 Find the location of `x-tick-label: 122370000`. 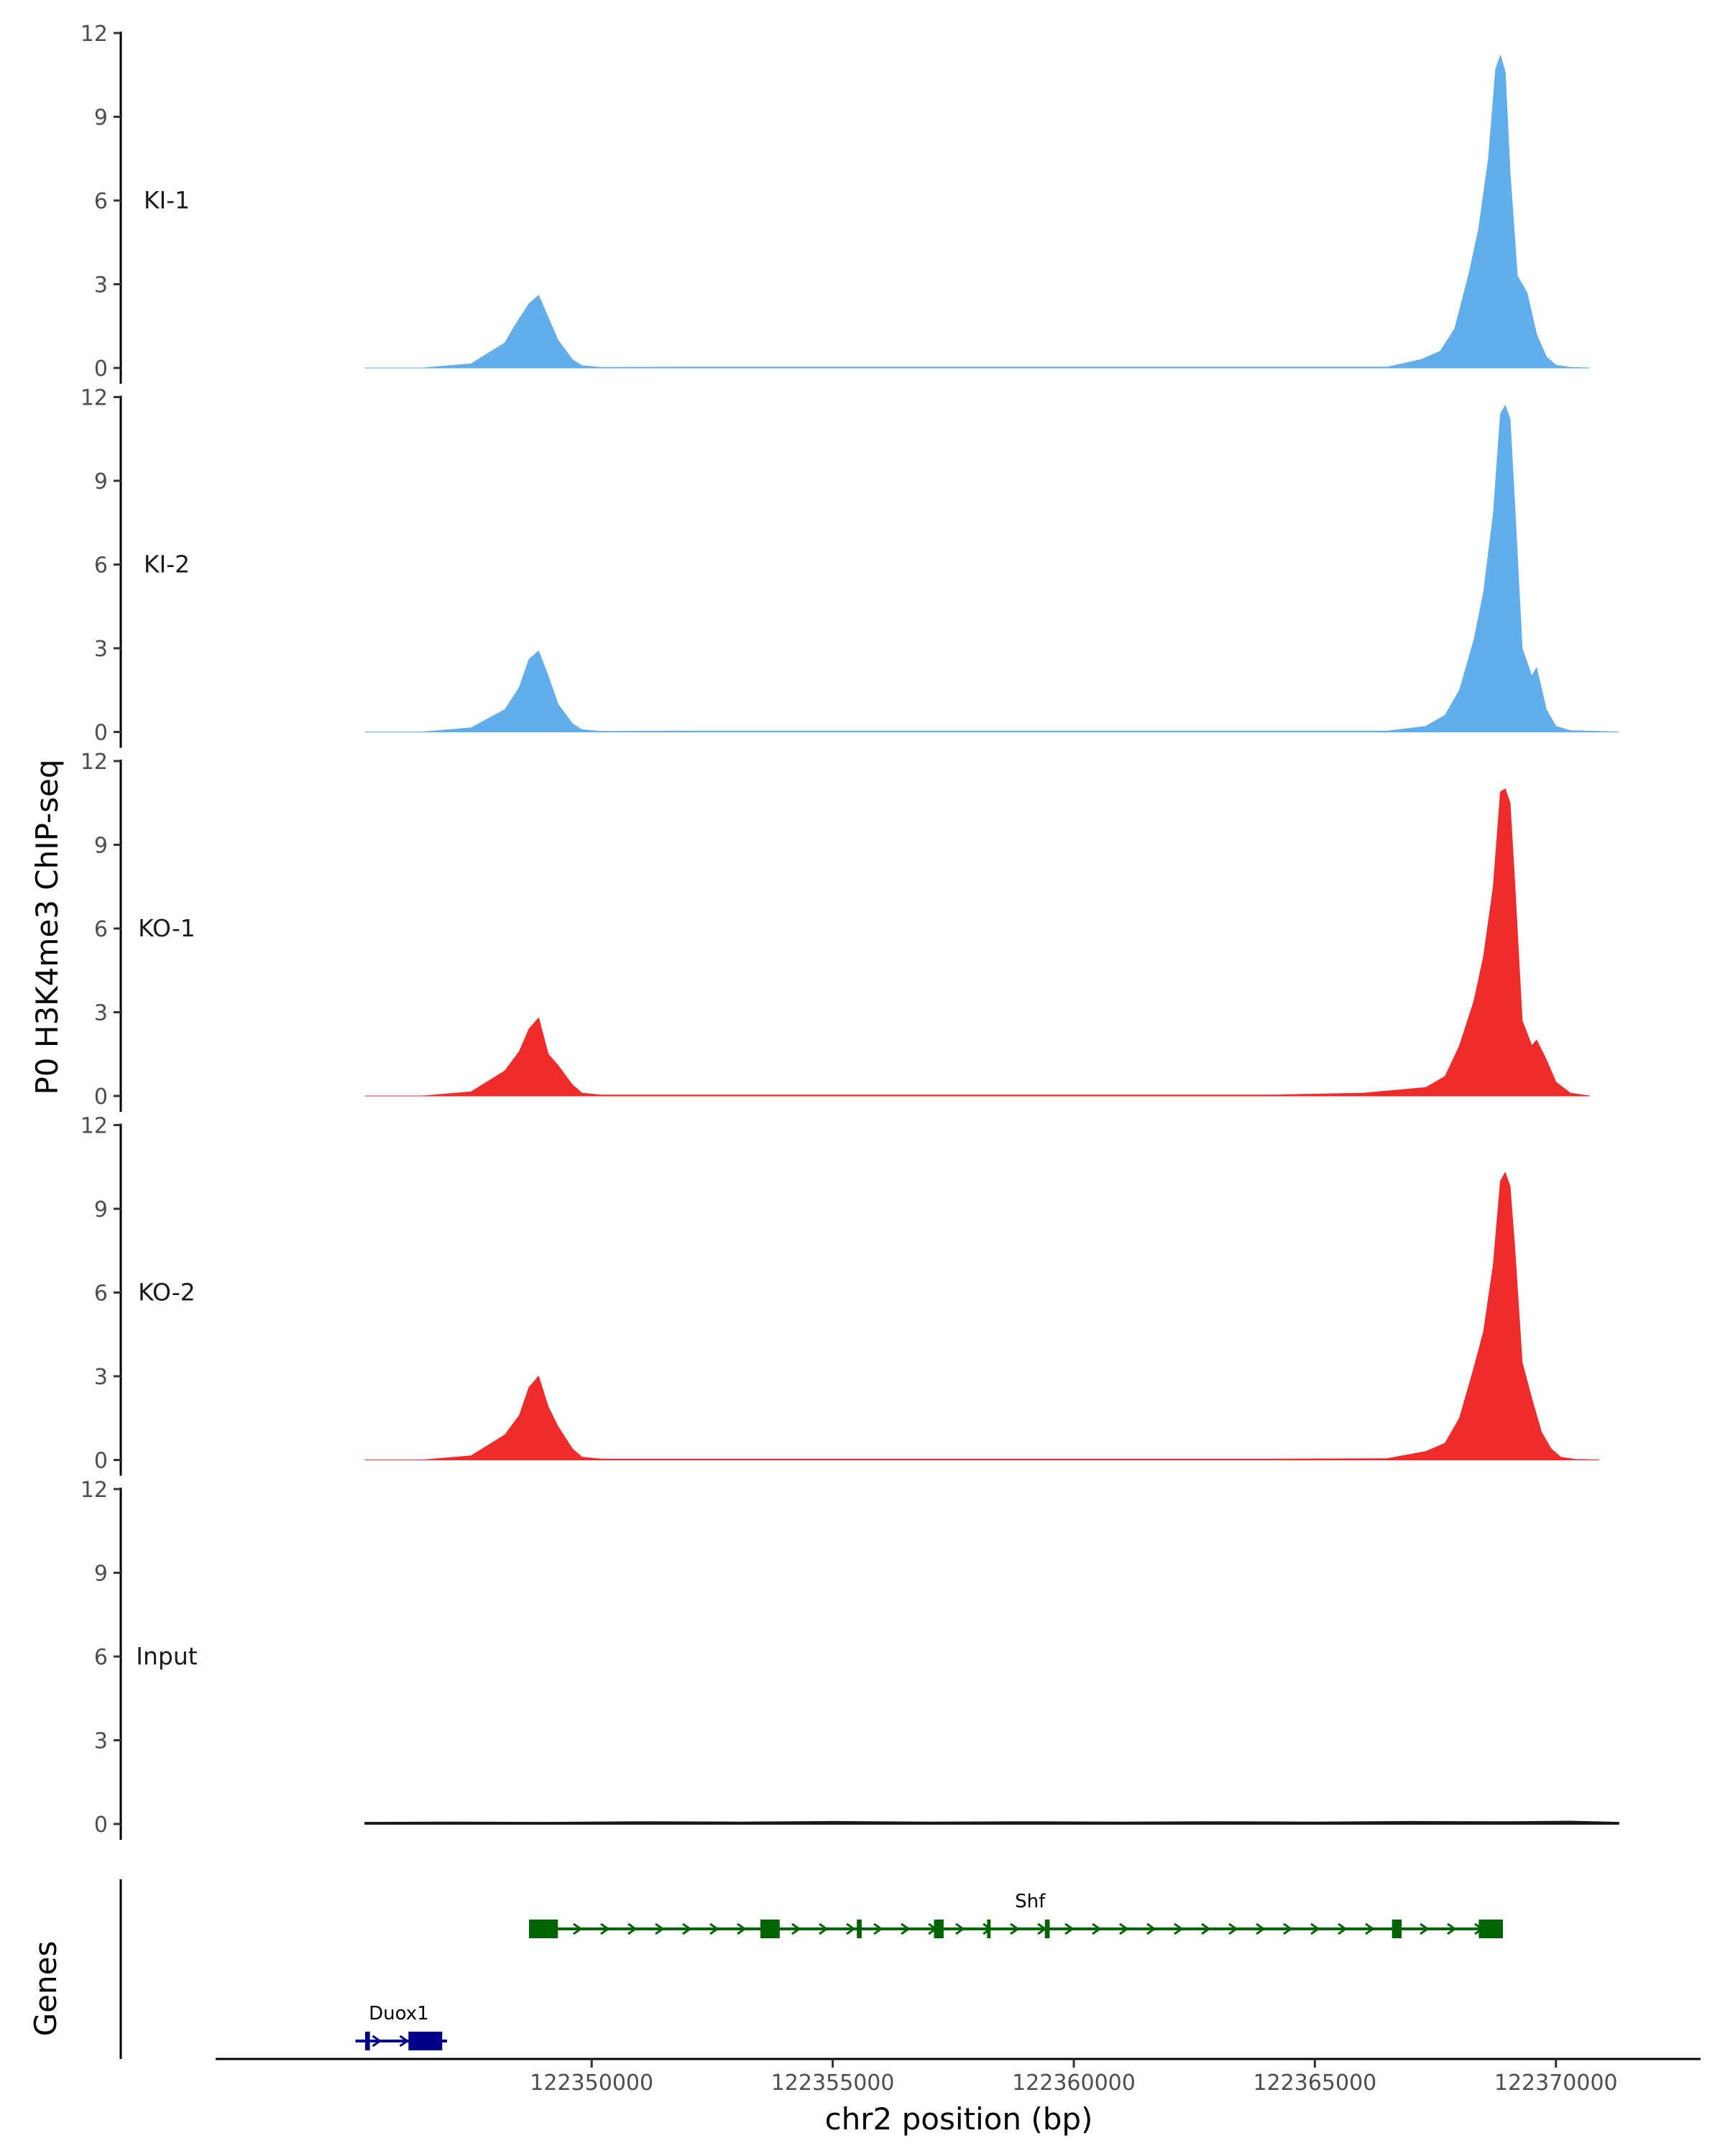

x-tick-label: 122370000 is located at coordinates (1556, 2083).